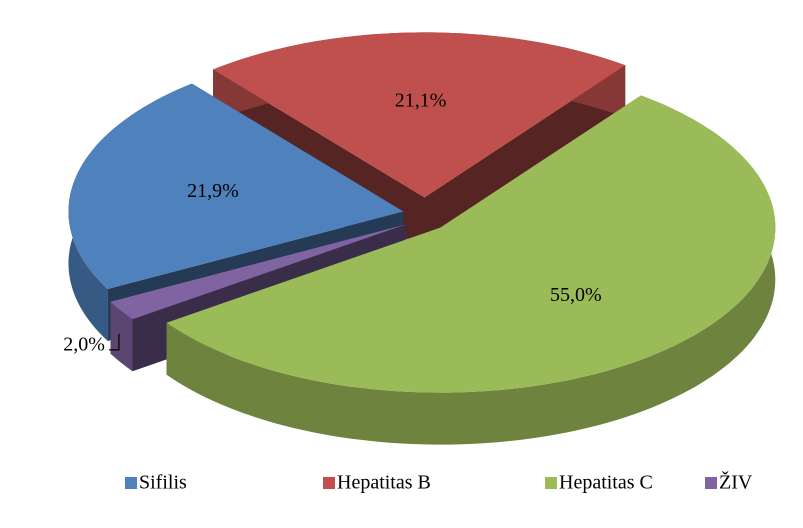 Image resolution: width=803 pixels, height=528 pixels. I want to click on data-label: 2,0%, so click(84, 344).